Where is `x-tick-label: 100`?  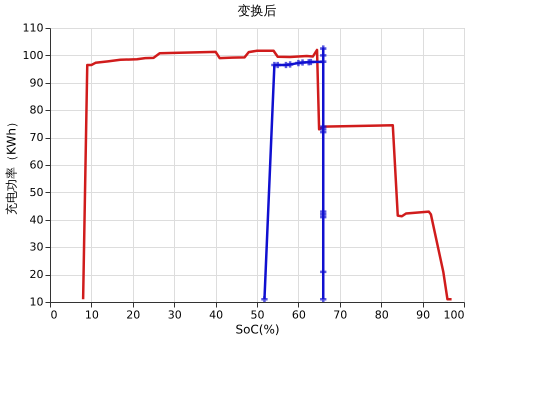 x-tick-label: 100 is located at coordinates (454, 315).